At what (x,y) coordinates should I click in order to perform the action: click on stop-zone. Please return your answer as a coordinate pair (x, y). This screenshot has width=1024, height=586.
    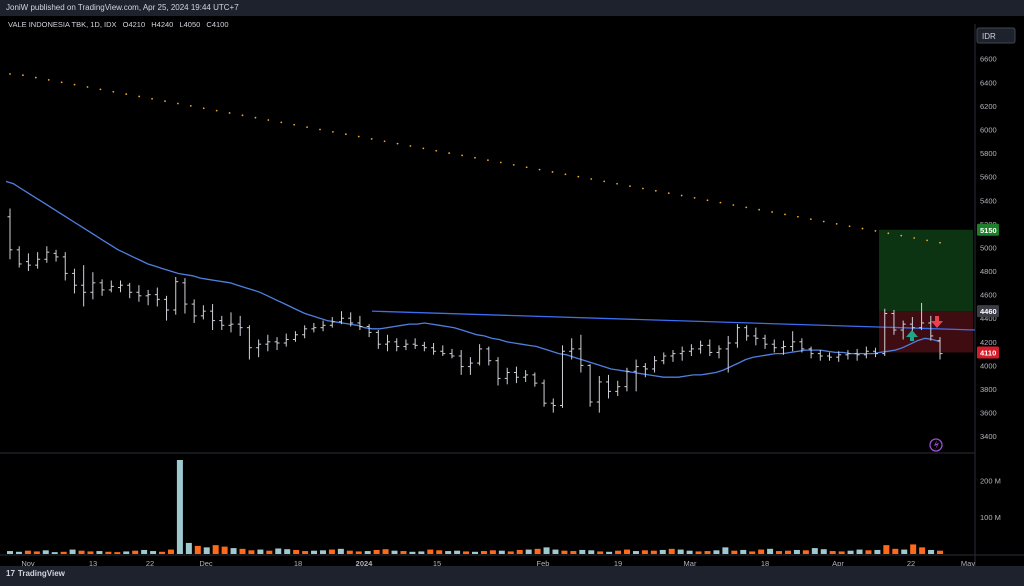
    Looking at the image, I should click on (926, 332).